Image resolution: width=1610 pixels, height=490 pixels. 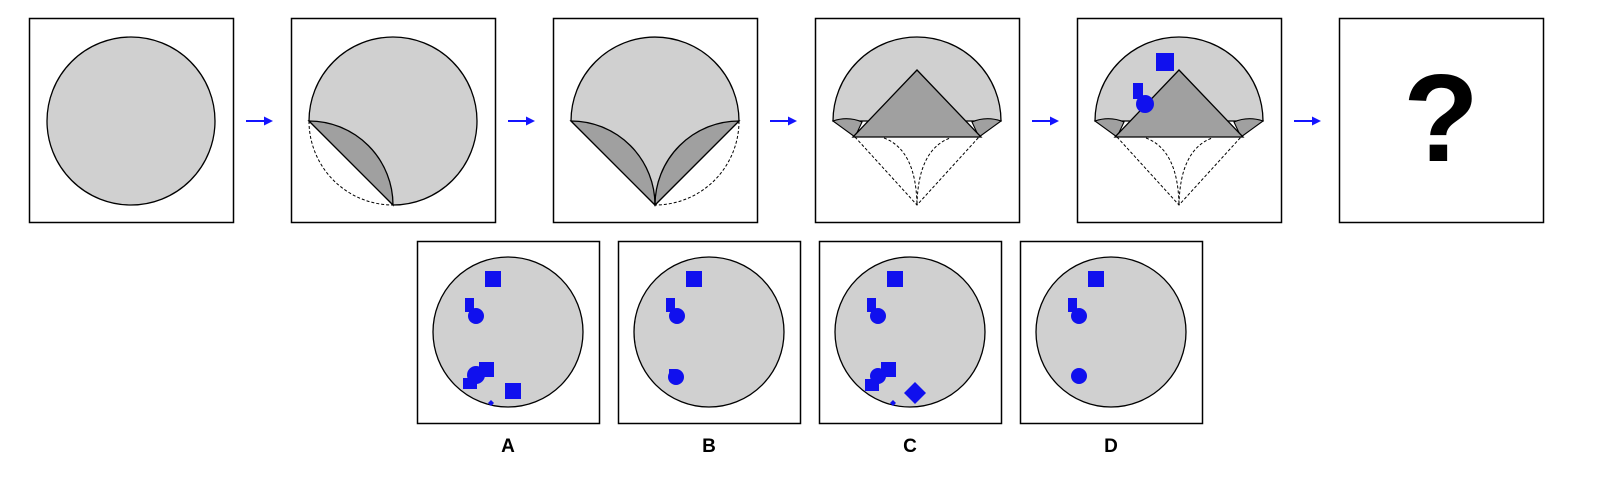 I want to click on option-c: C, so click(x=910, y=349).